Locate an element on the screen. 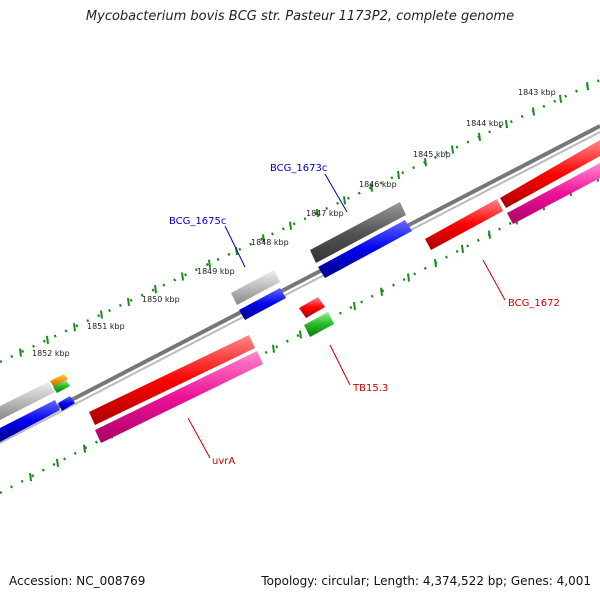 The image size is (600, 600). kbp-label: 1844 kbp is located at coordinates (485, 123).